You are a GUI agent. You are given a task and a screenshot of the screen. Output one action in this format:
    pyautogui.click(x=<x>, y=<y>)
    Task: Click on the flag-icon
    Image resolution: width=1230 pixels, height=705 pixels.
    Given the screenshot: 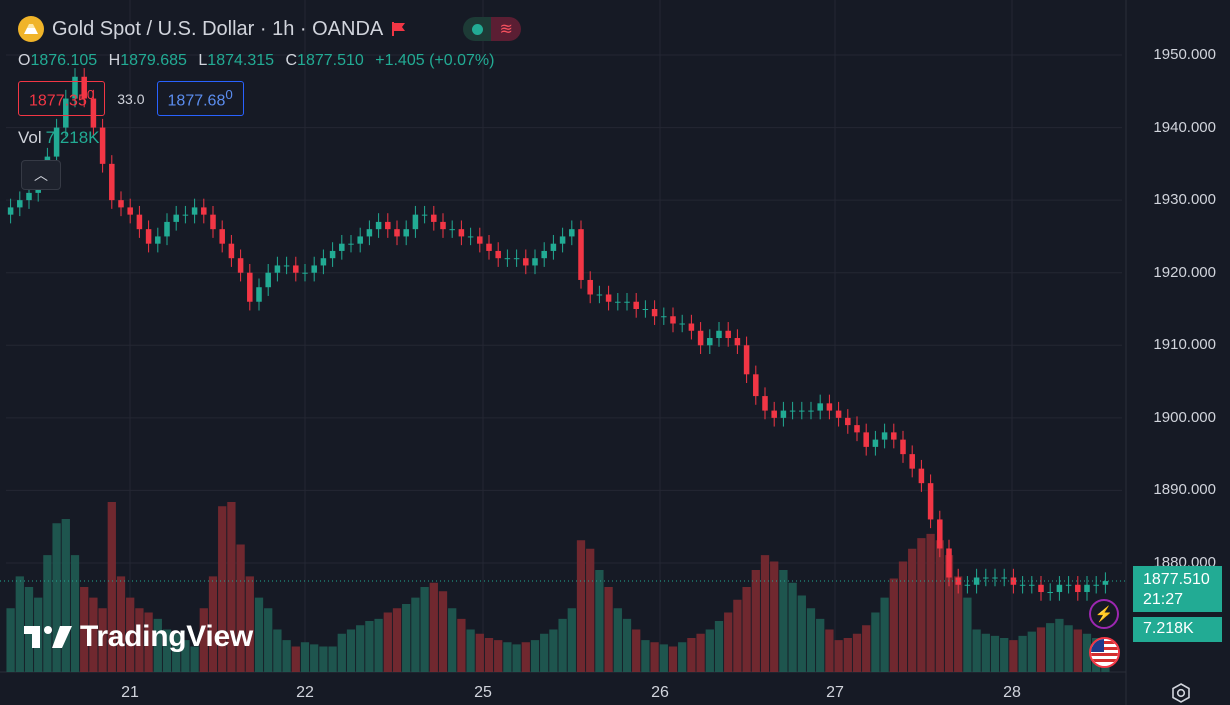 What is the action you would take?
    pyautogui.click(x=399, y=29)
    